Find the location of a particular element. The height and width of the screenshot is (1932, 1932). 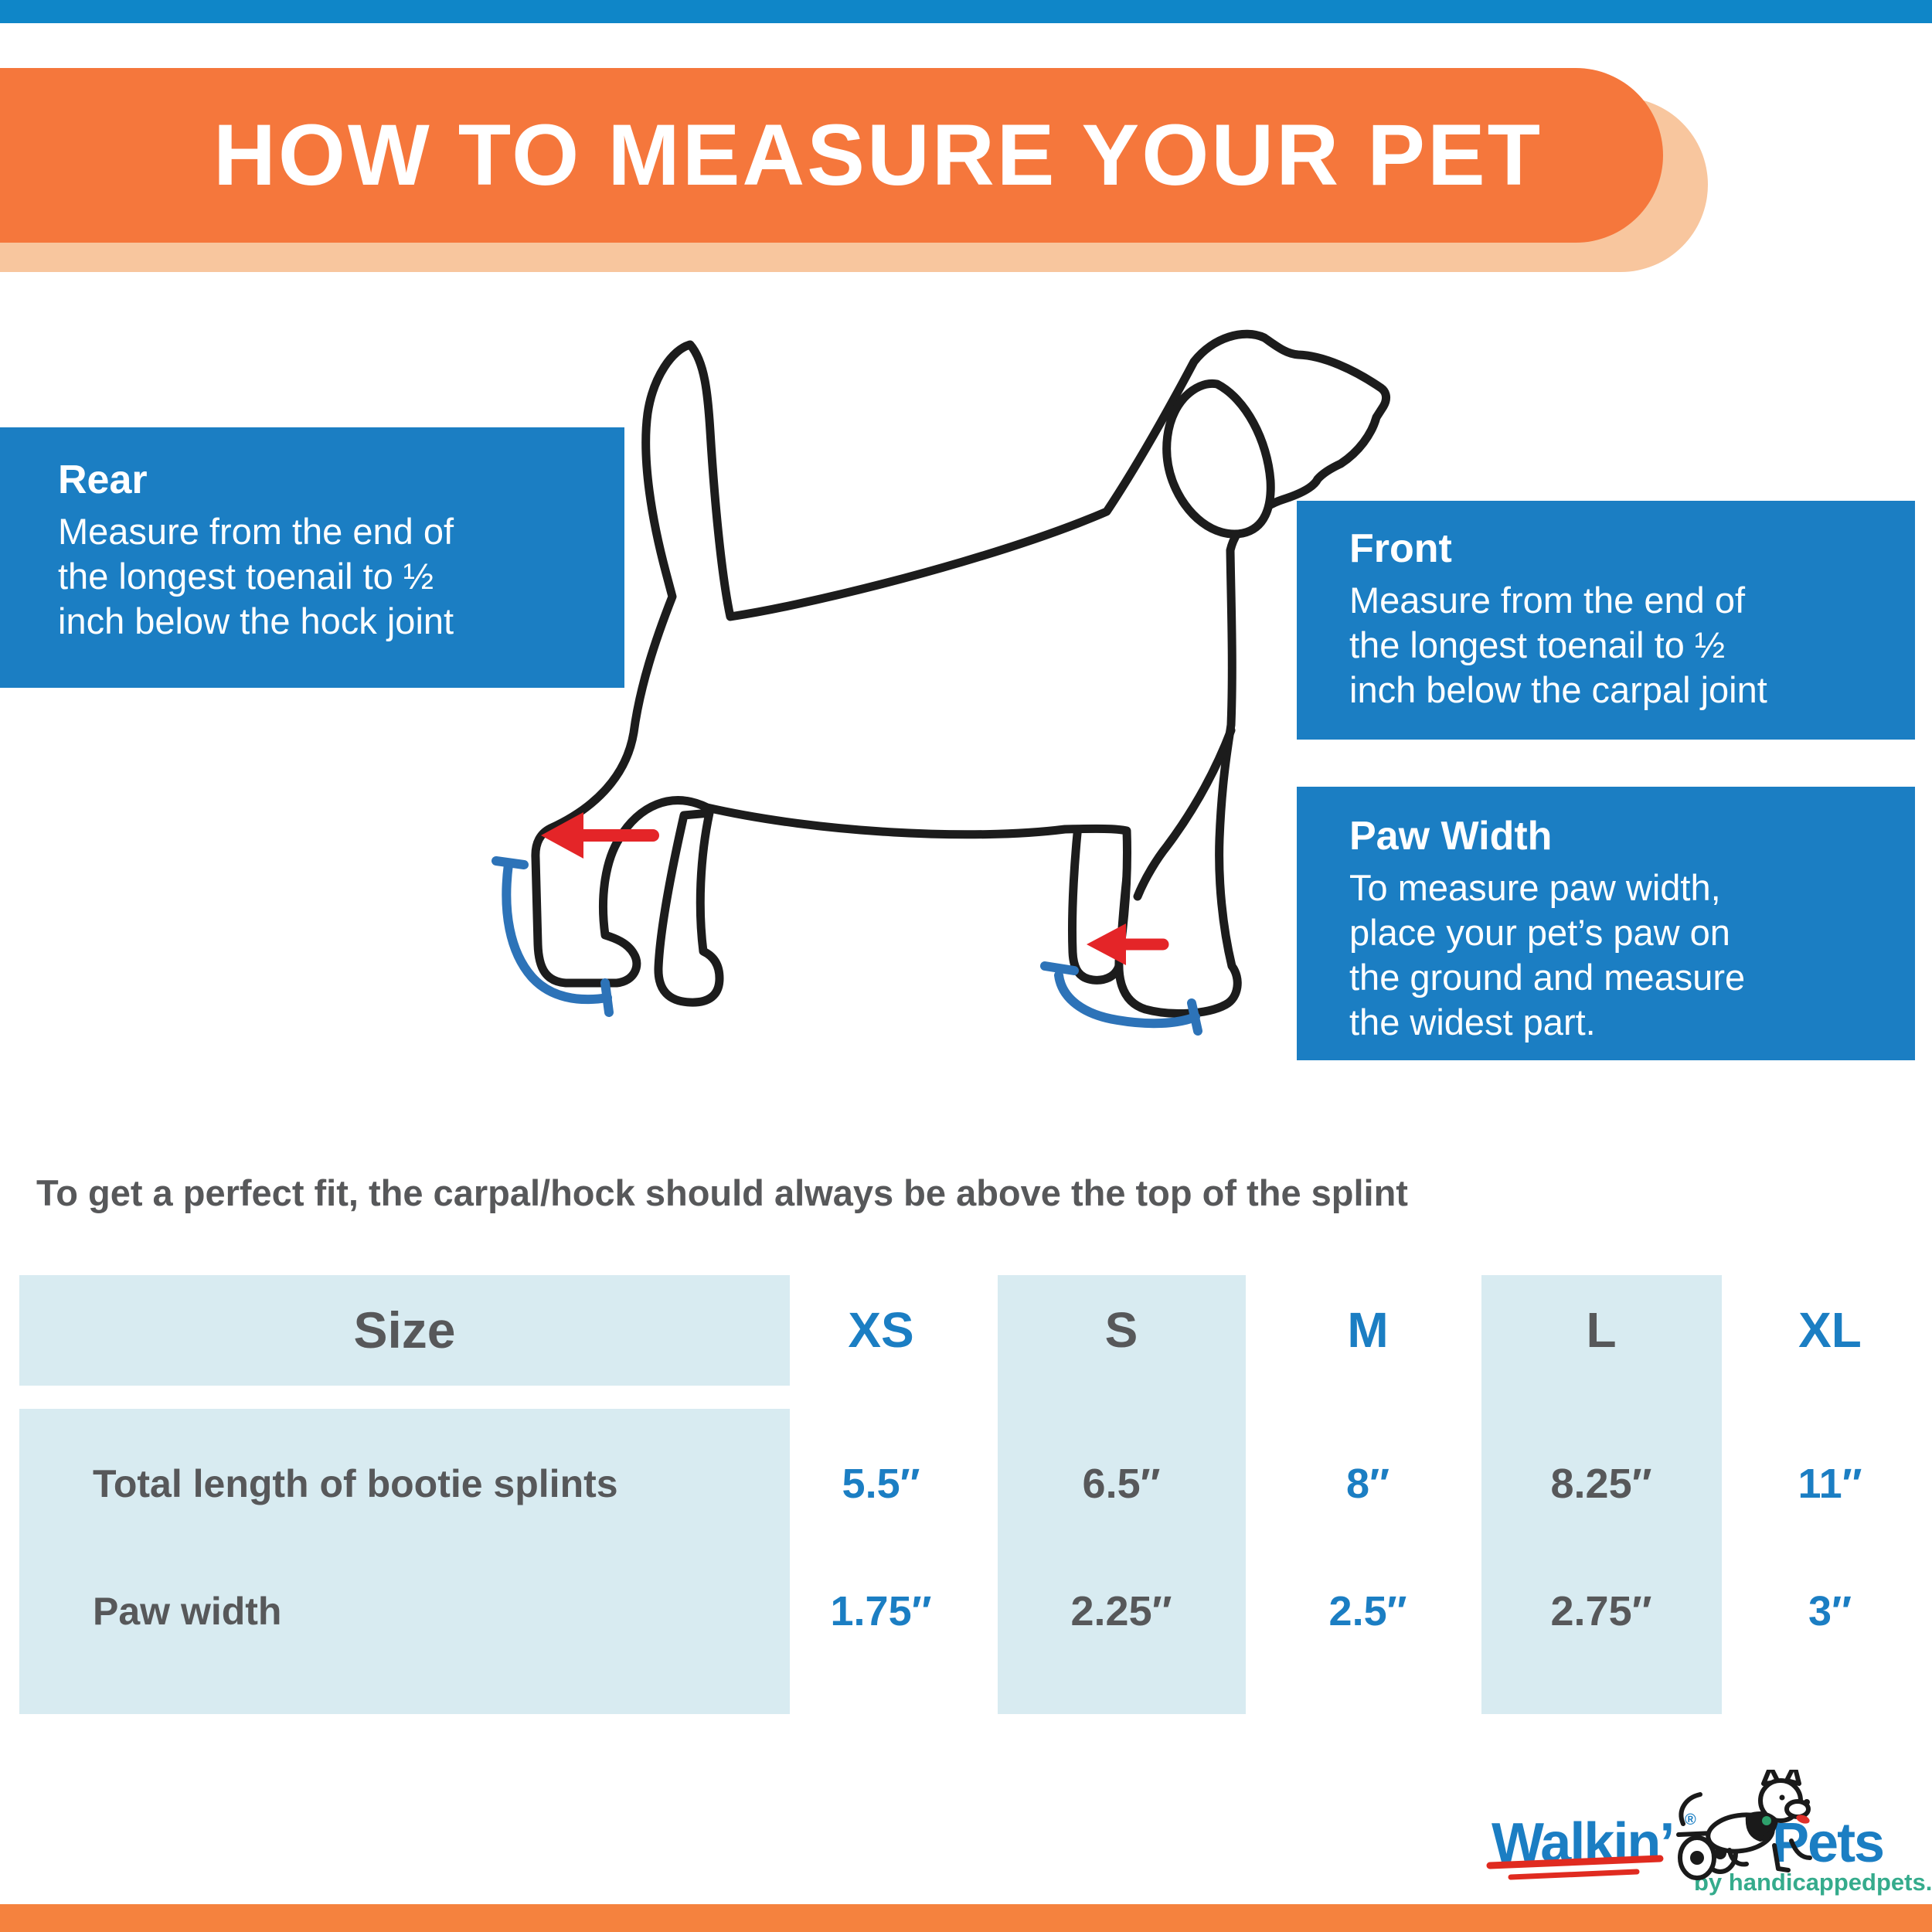

table-cell: 2.5″ is located at coordinates (1368, 1611).